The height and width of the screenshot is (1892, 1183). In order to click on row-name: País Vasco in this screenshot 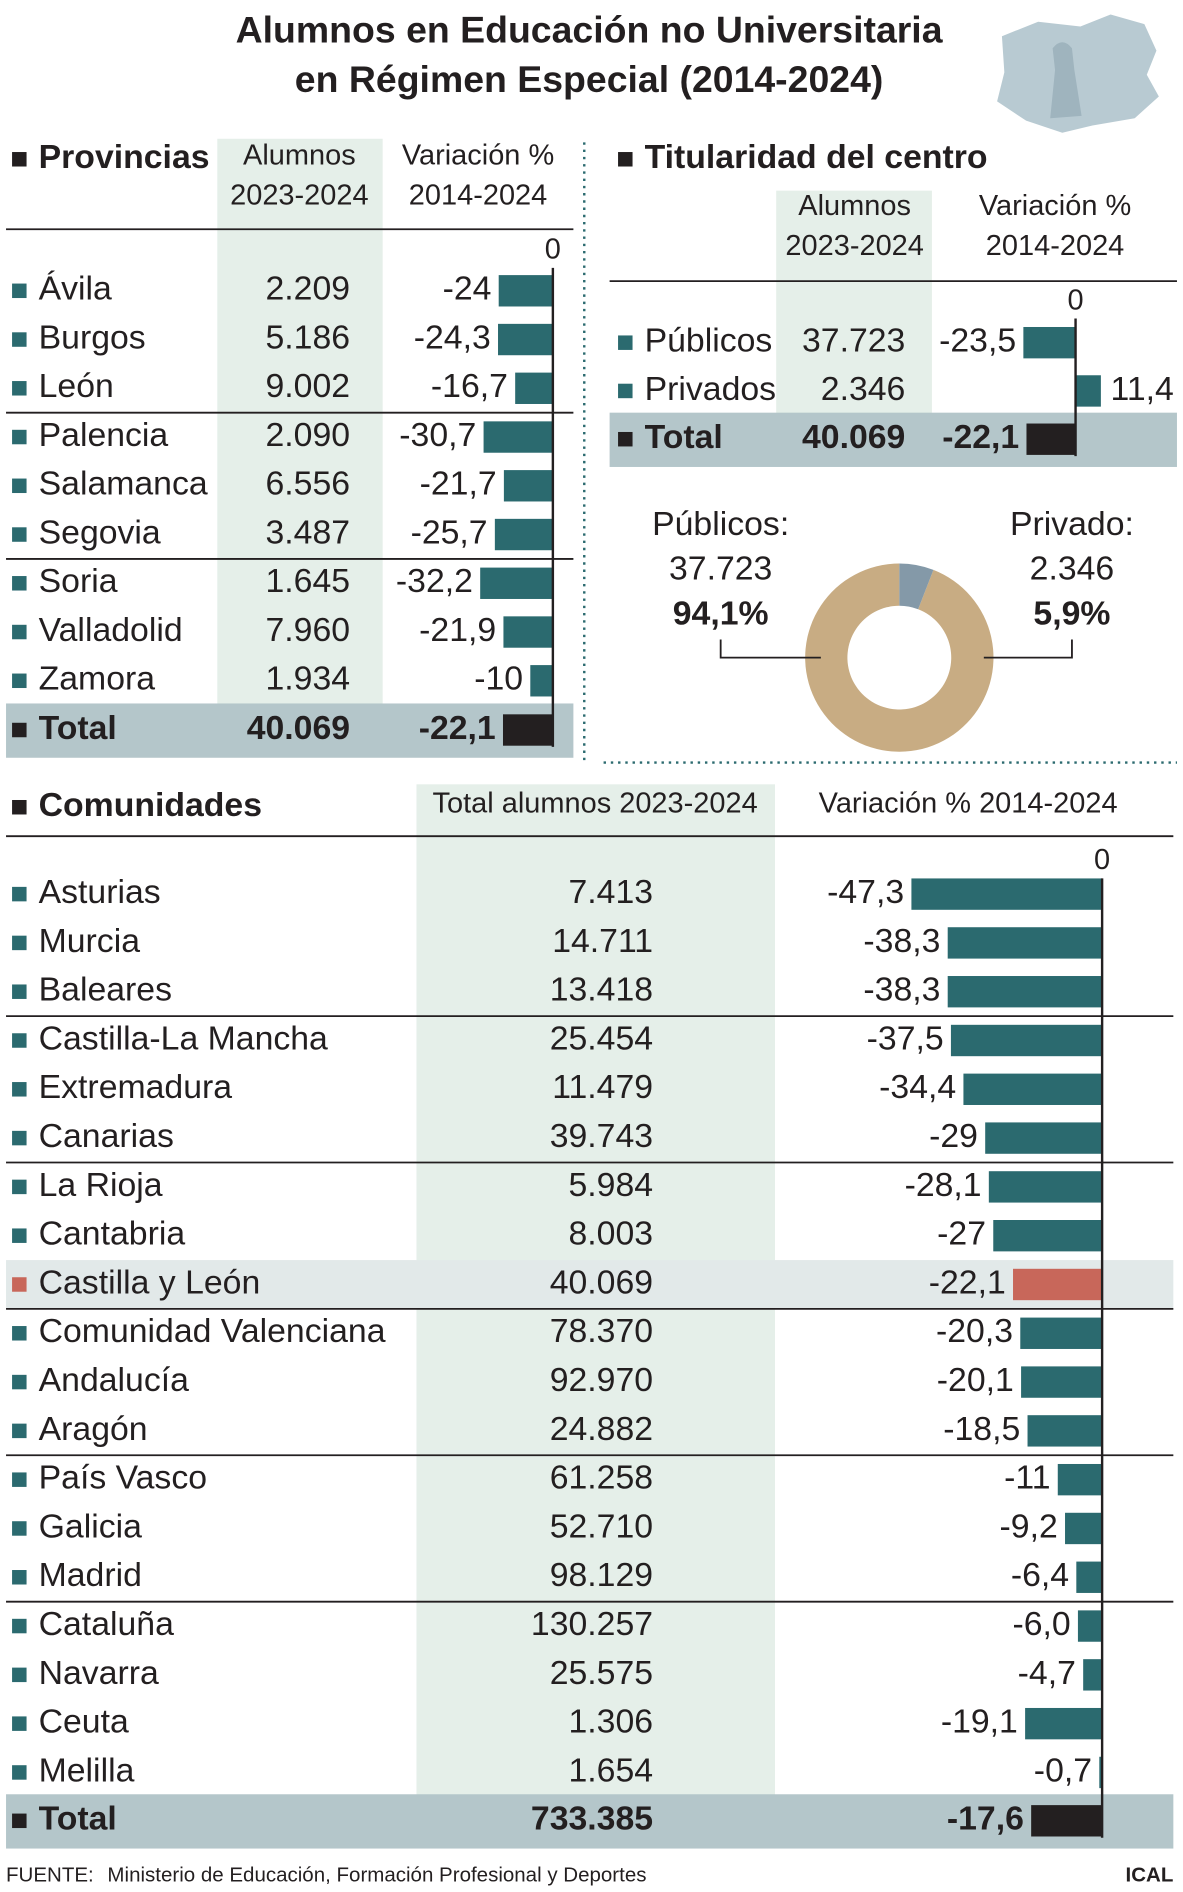, I will do `click(123, 1478)`.